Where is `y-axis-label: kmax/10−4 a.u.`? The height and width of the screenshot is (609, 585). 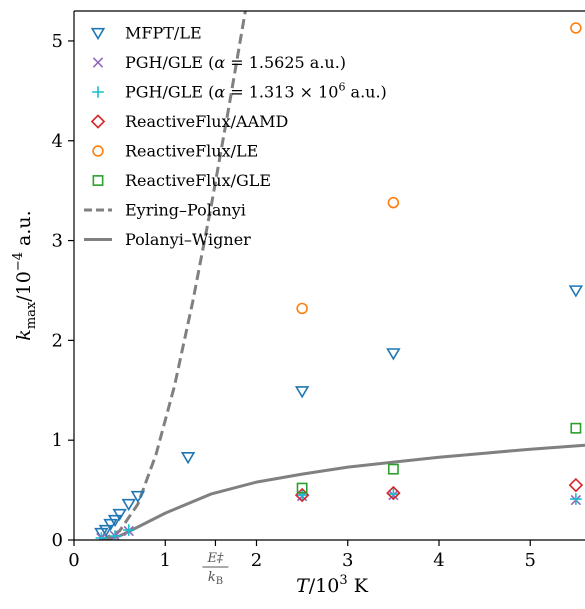
y-axis-label: kmax/10−4 a.u. is located at coordinates (25, 275).